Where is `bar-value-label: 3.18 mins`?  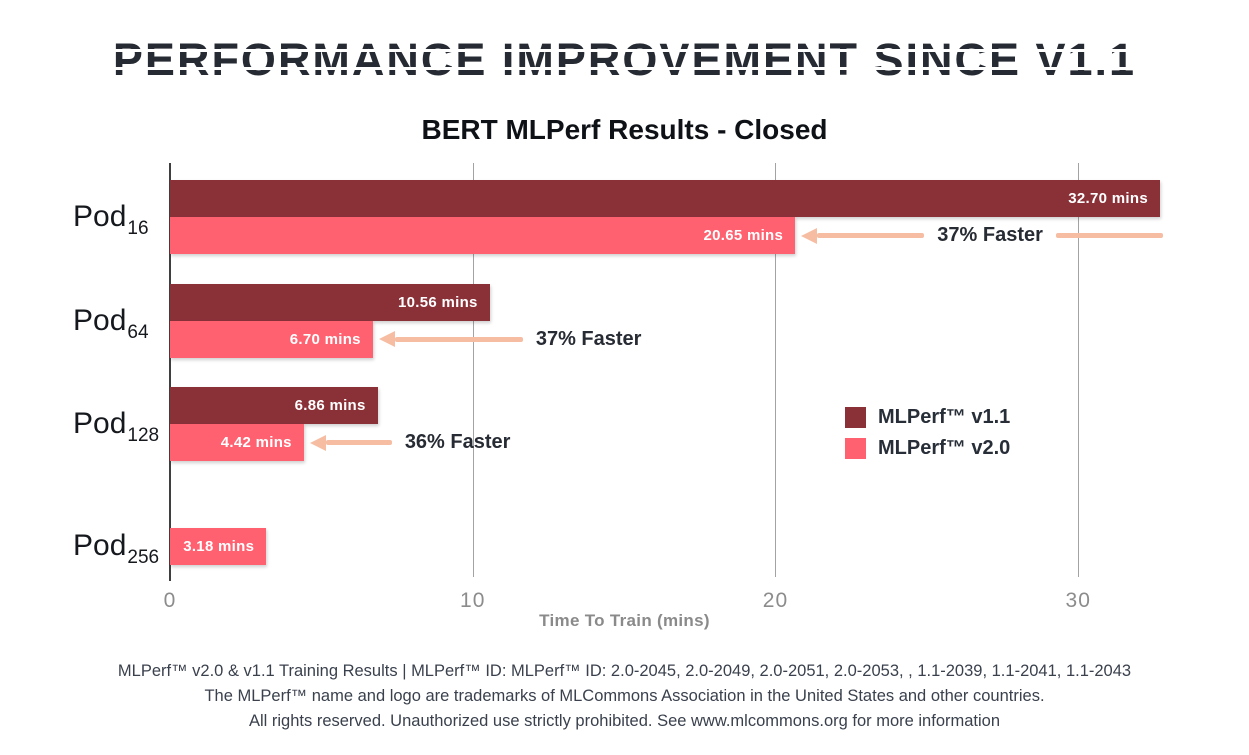 bar-value-label: 3.18 mins is located at coordinates (219, 546).